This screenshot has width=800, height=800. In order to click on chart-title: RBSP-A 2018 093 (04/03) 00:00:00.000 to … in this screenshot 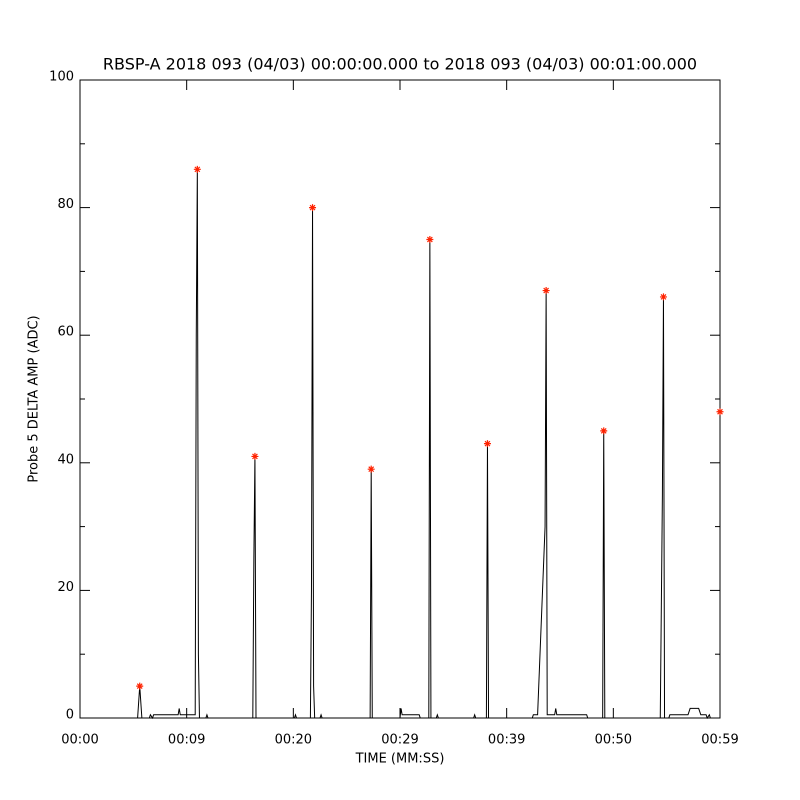, I will do `click(400, 64)`.